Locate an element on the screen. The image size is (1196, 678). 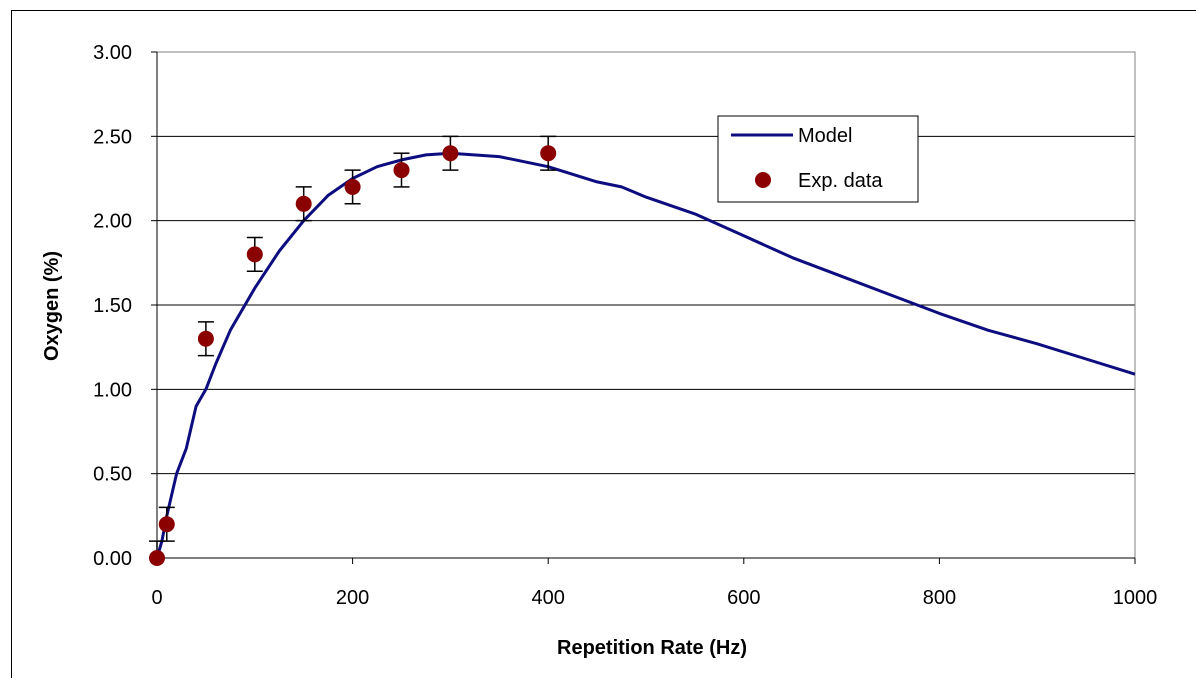
x-tick-label: 800 is located at coordinates (939, 598).